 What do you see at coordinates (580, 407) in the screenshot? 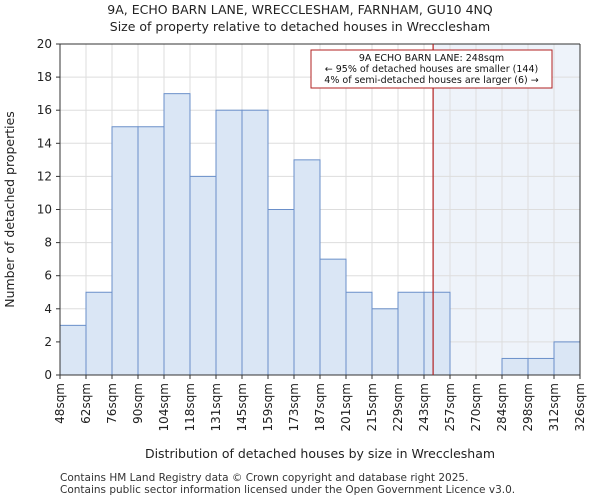
I see `x-tick-label: 326sqm` at bounding box center [580, 407].